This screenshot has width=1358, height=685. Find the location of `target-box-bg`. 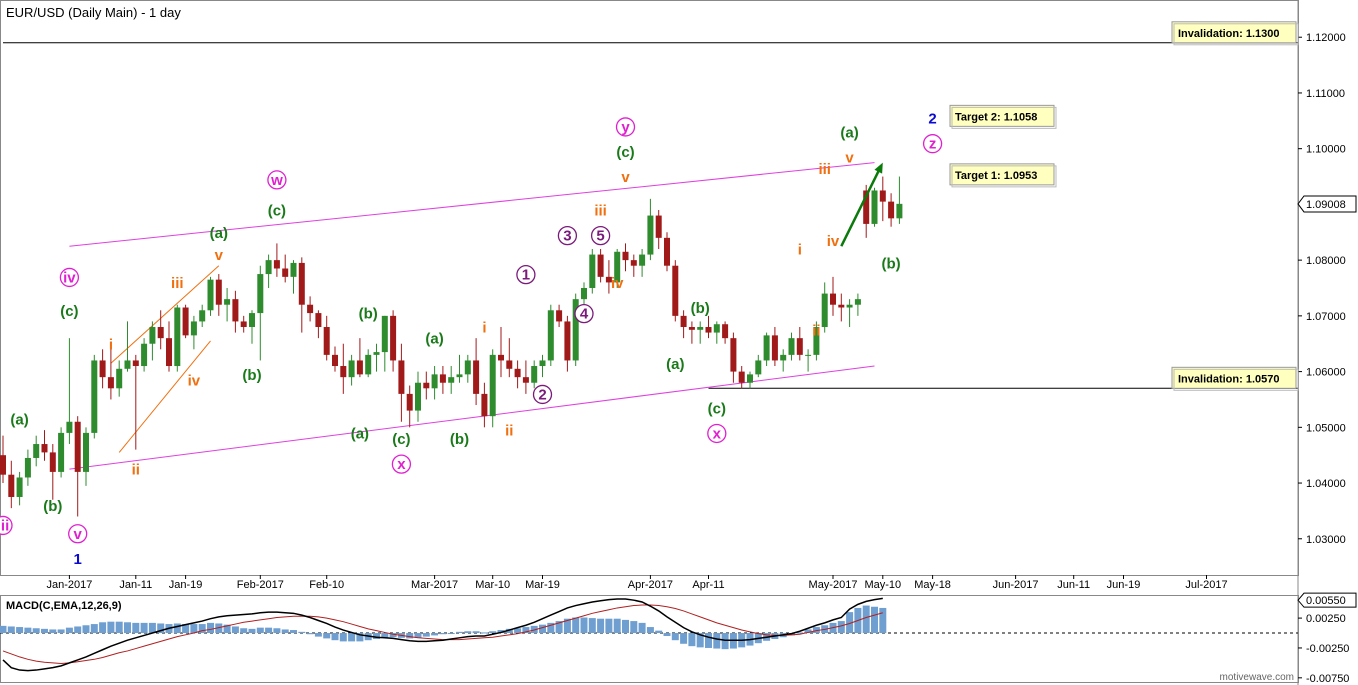

target-box-bg is located at coordinates (1002, 115).